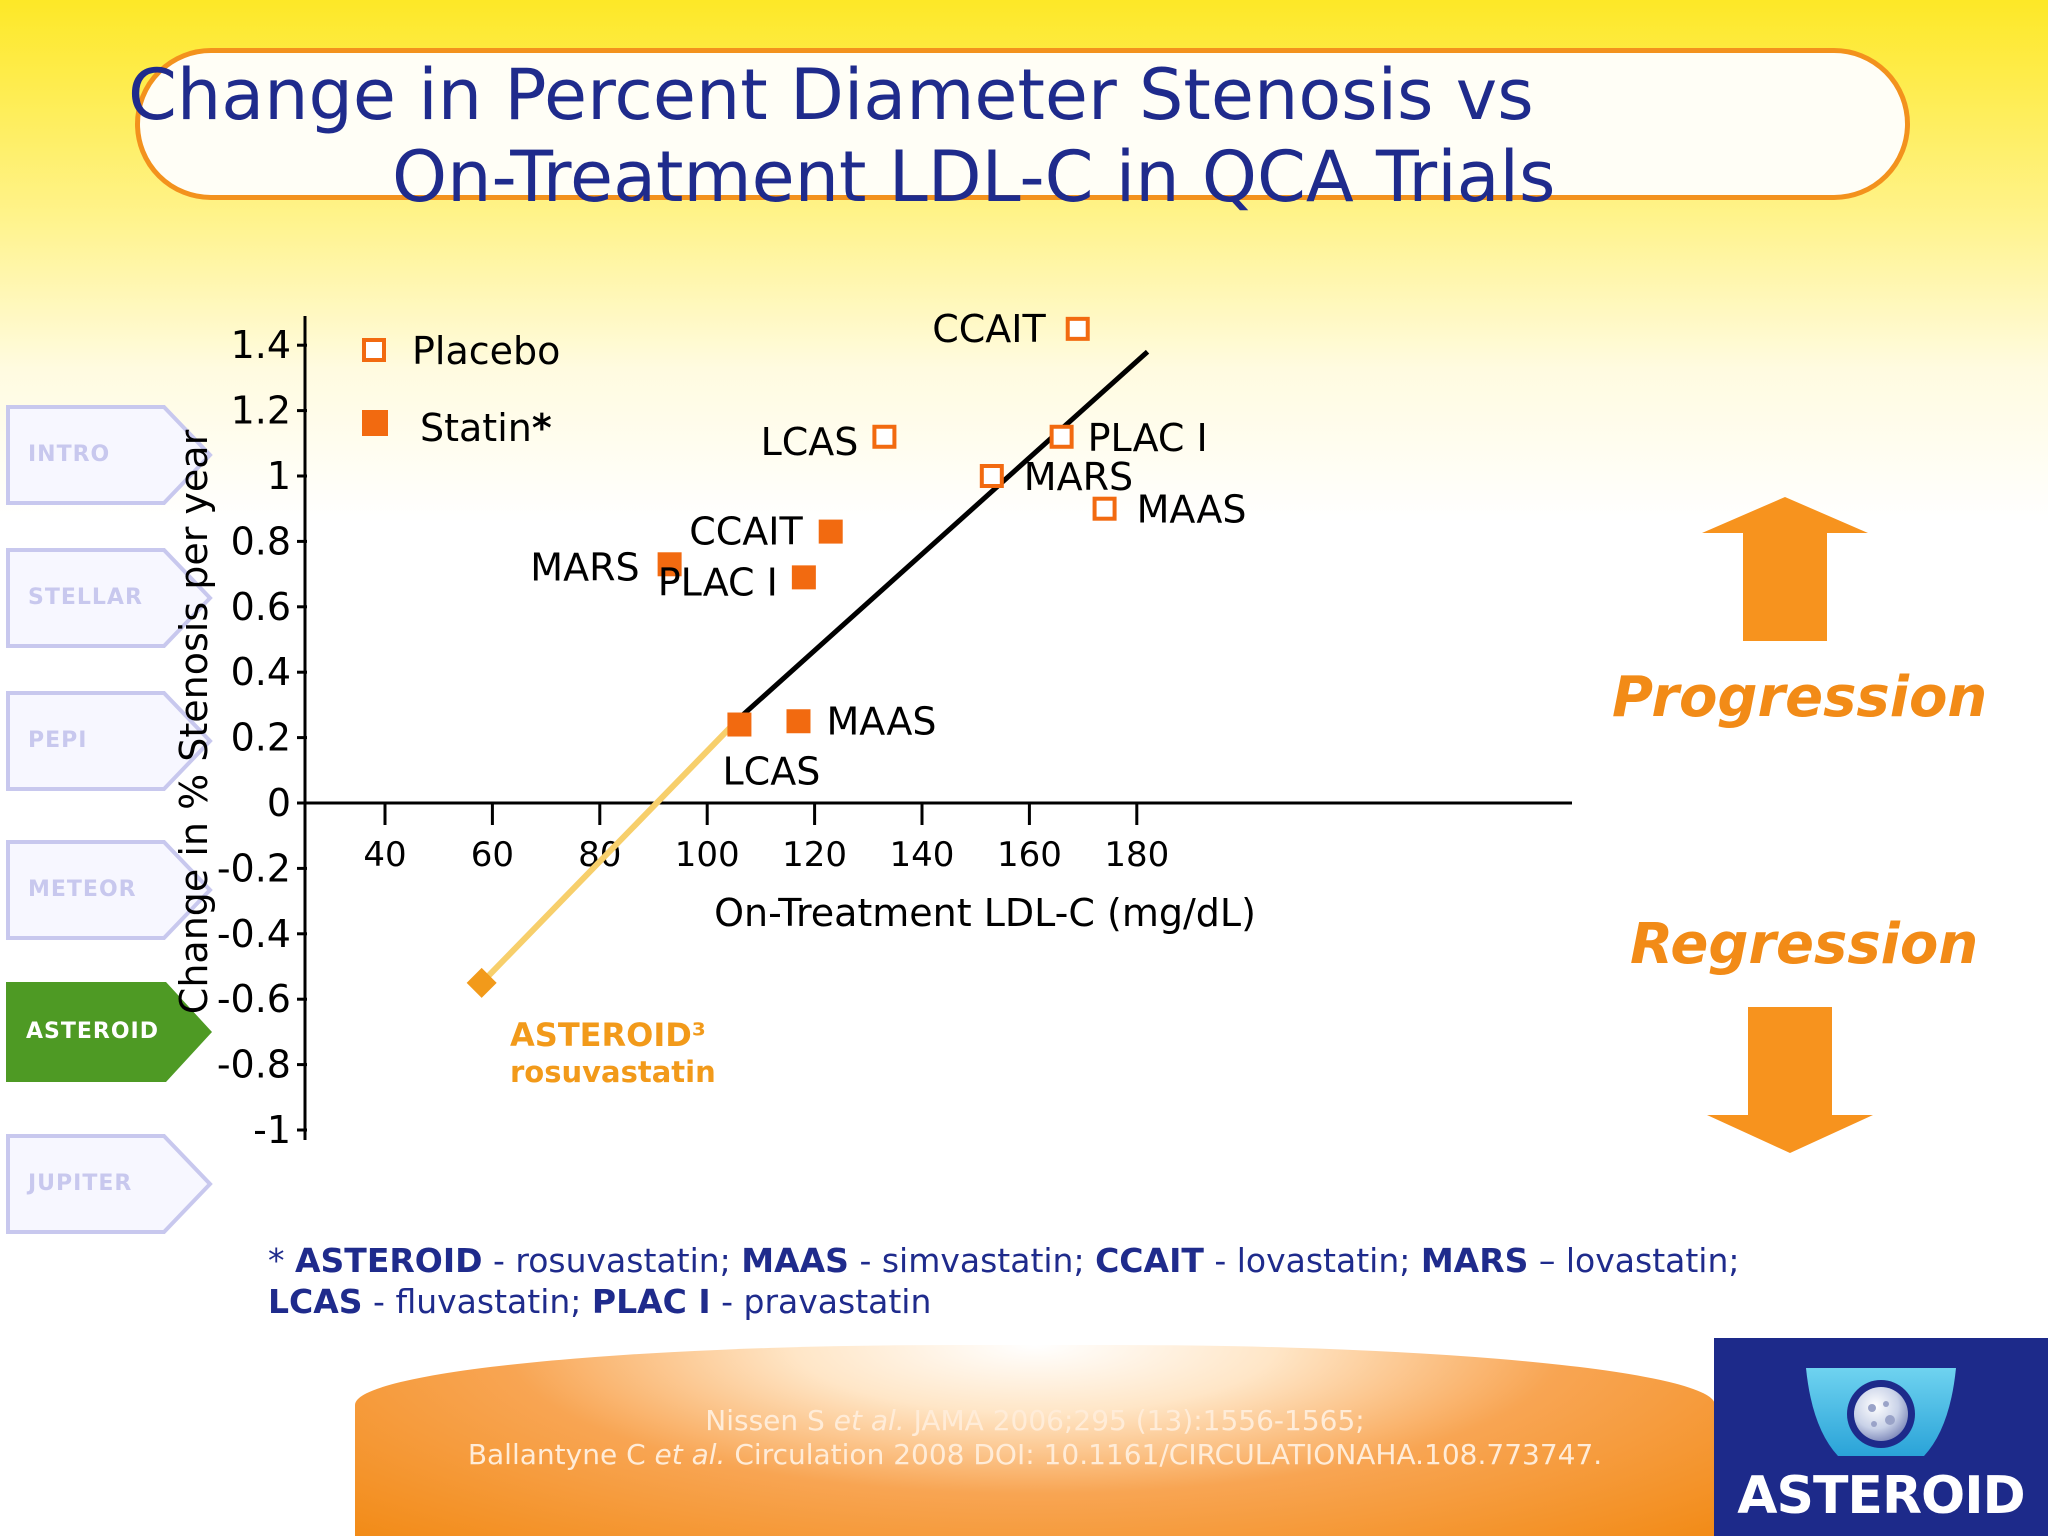 Image resolution: width=2048 pixels, height=1536 pixels. What do you see at coordinates (486, 428) in the screenshot?
I see `legend-statin-label: Statin*` at bounding box center [486, 428].